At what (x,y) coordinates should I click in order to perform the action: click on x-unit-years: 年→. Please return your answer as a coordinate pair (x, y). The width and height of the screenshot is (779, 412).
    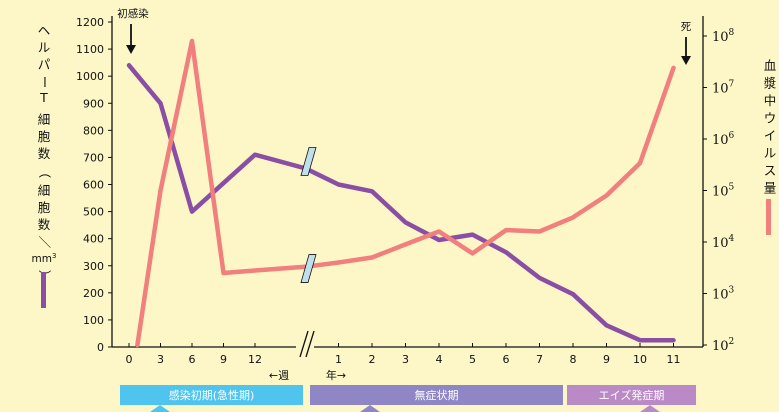
    Looking at the image, I should click on (336, 375).